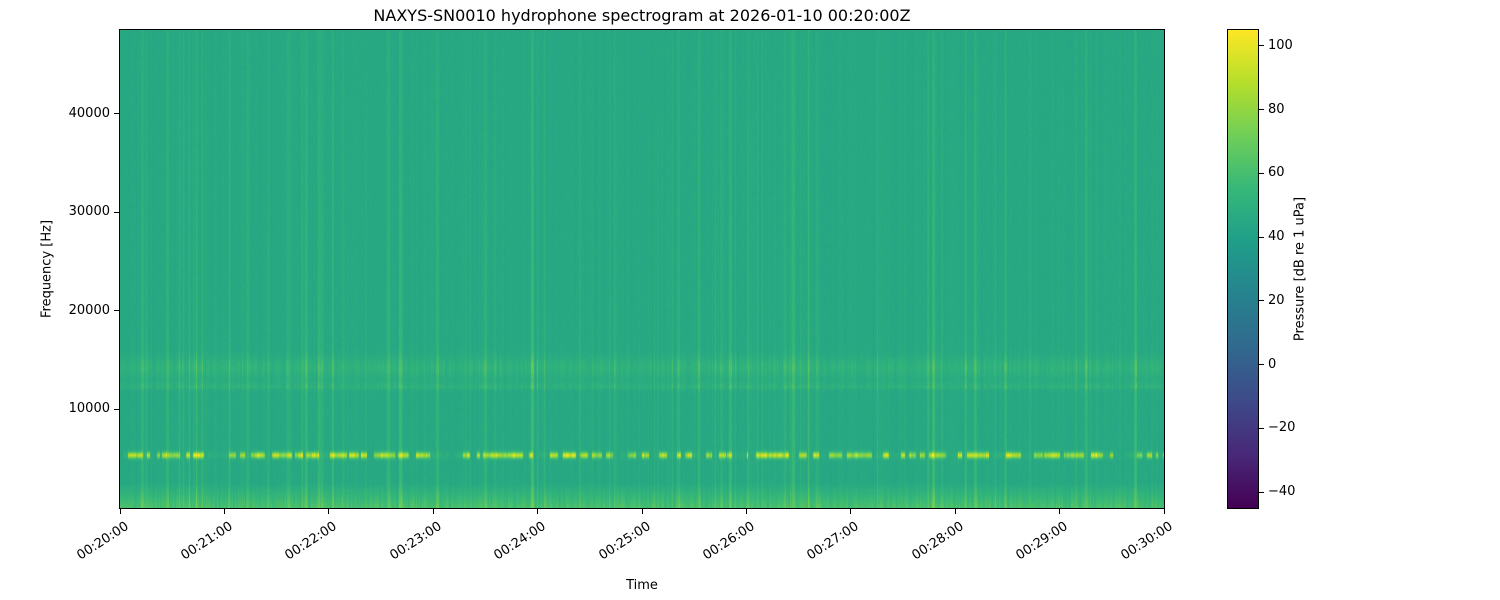 The width and height of the screenshot is (1500, 600). I want to click on x-tick-label: 00:25:00, so click(625, 541).